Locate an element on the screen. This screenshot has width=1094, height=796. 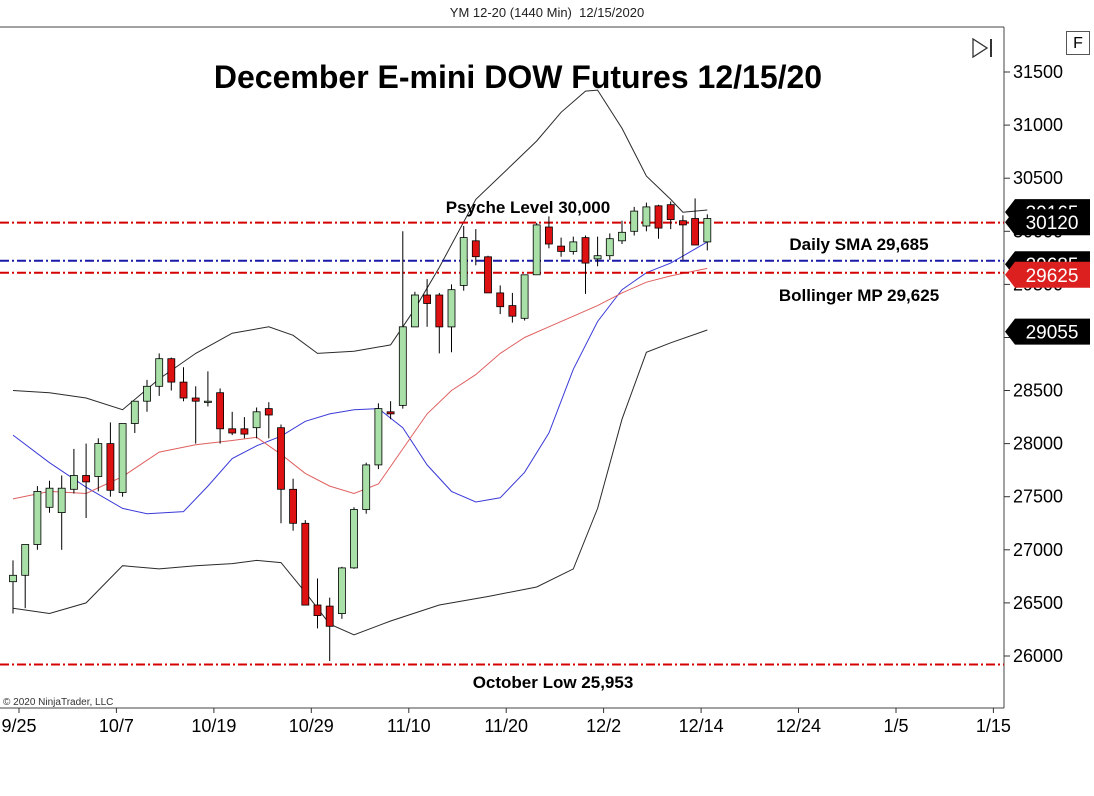
y-tick-label: 31000 is located at coordinates (1038, 125).